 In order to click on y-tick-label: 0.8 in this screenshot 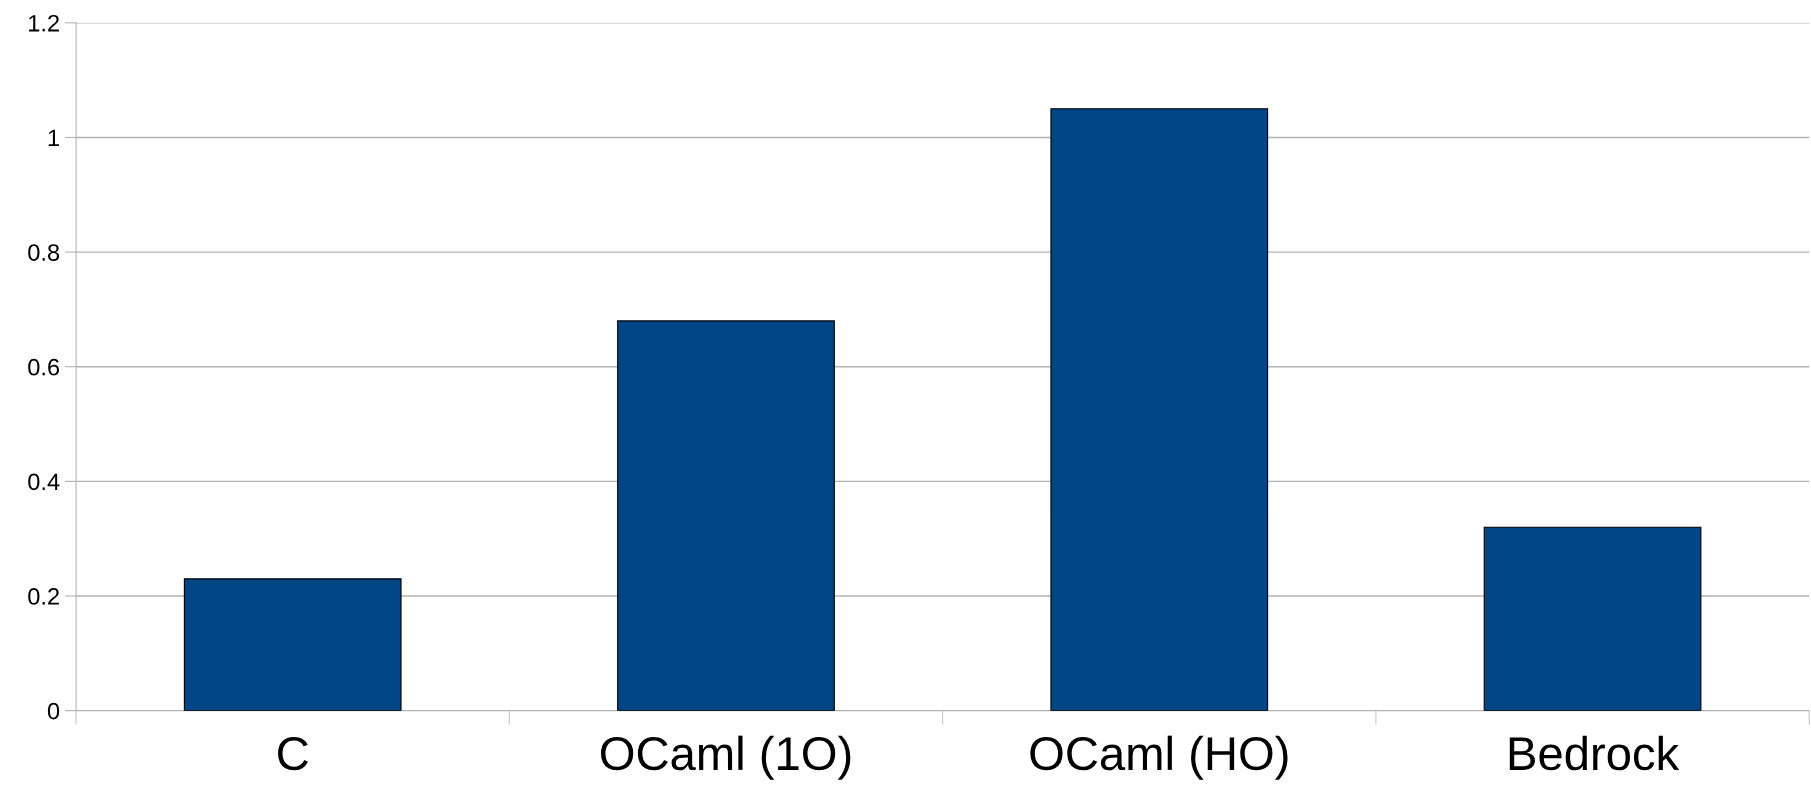, I will do `click(44, 252)`.